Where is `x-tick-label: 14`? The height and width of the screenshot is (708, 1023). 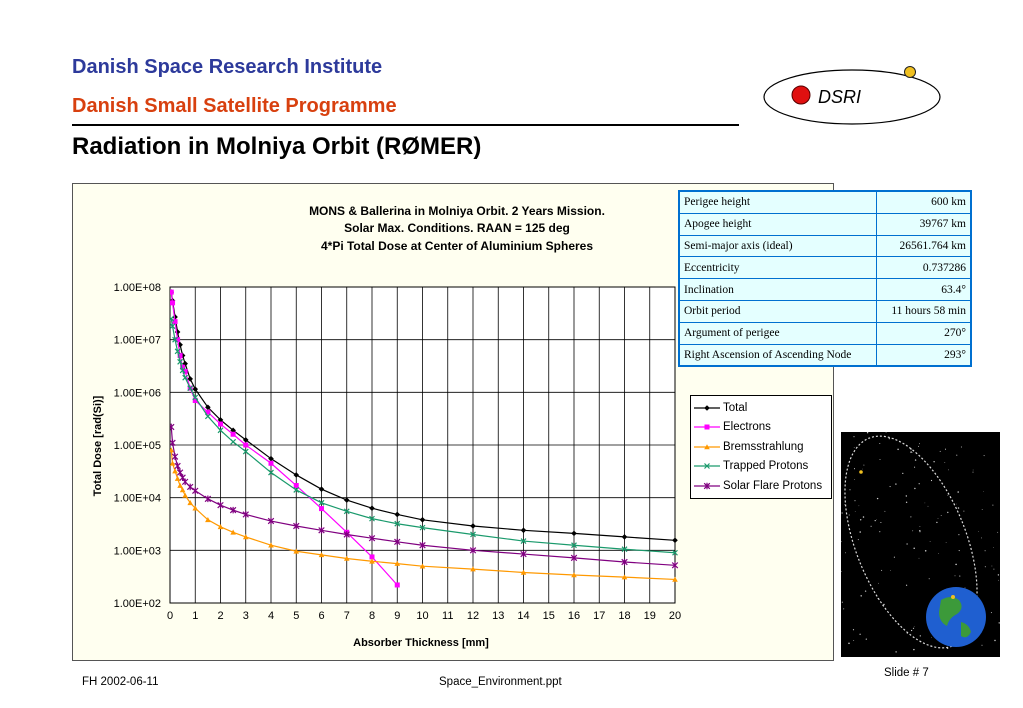
x-tick-label: 14 is located at coordinates (523, 616).